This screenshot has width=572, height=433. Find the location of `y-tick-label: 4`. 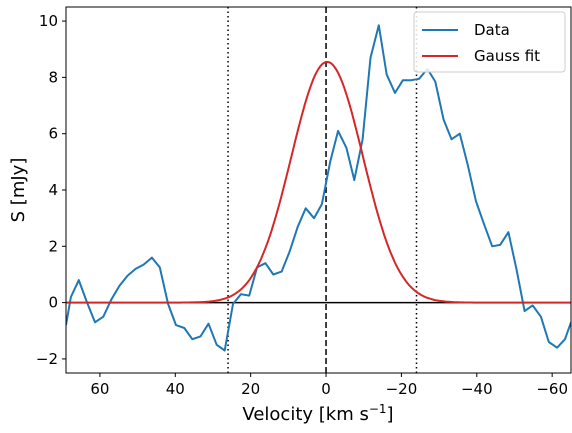

y-tick-label: 4 is located at coordinates (53, 190).